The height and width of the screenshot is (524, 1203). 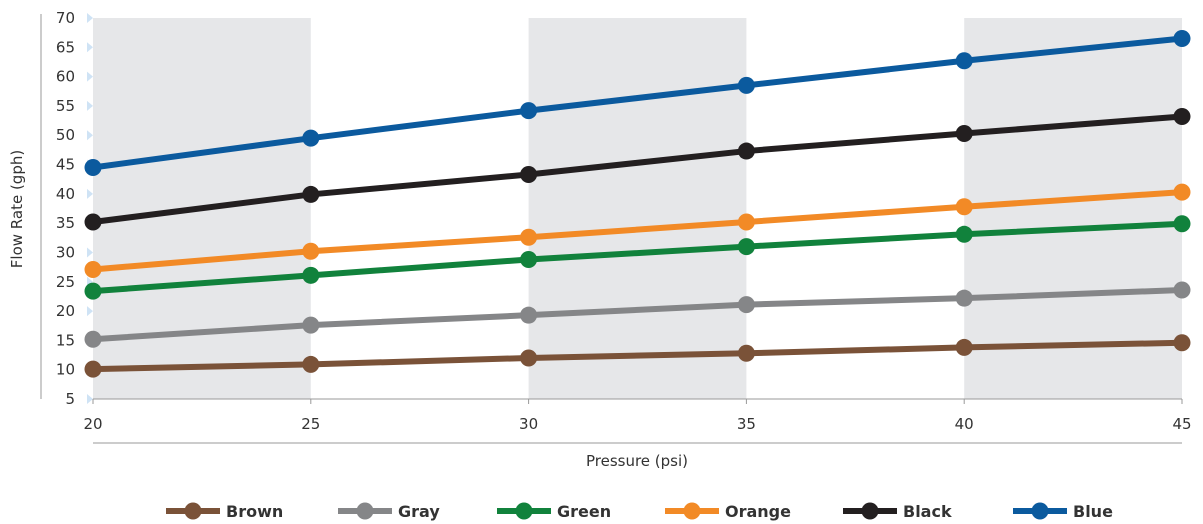 I want to click on legend-item-orange: Orange, so click(x=728, y=511).